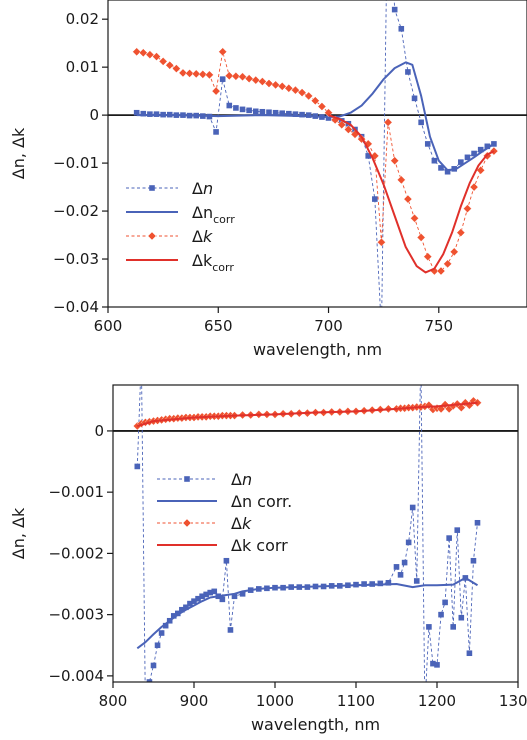 The height and width of the screenshot is (740, 527). I want to click on x-tick-label: 750, so click(438, 326).